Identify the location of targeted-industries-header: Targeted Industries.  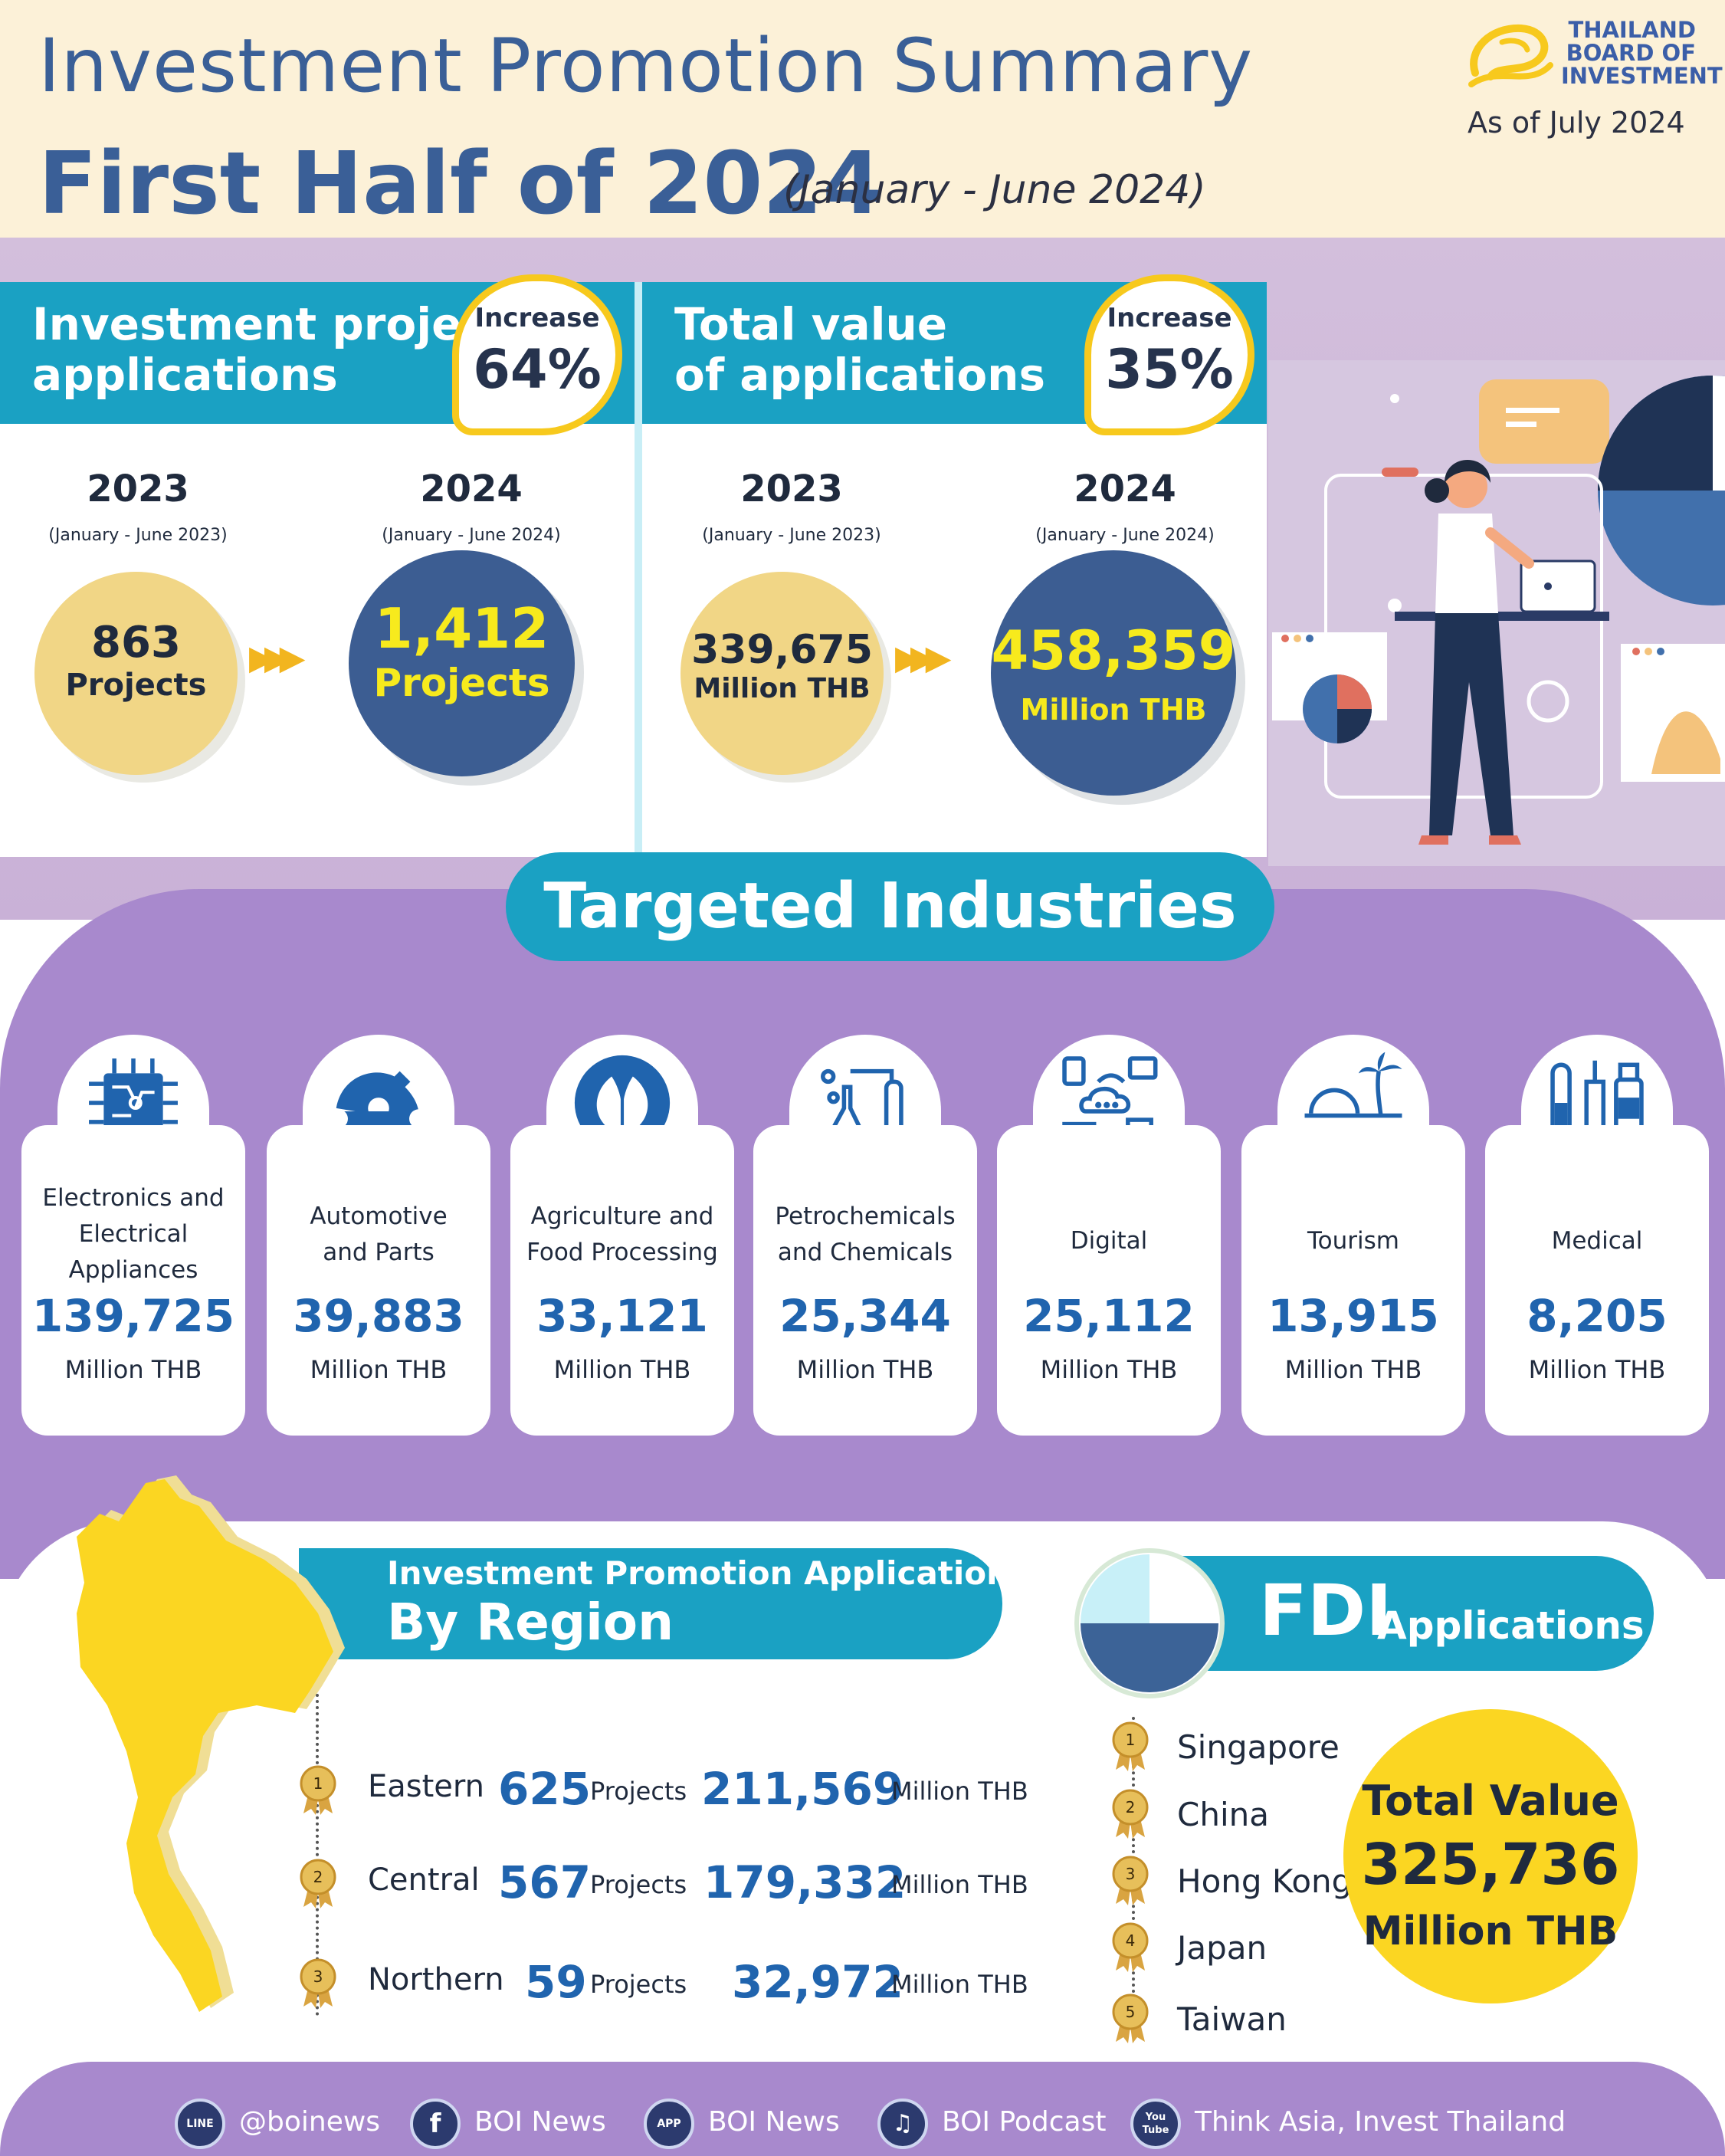
(890, 906).